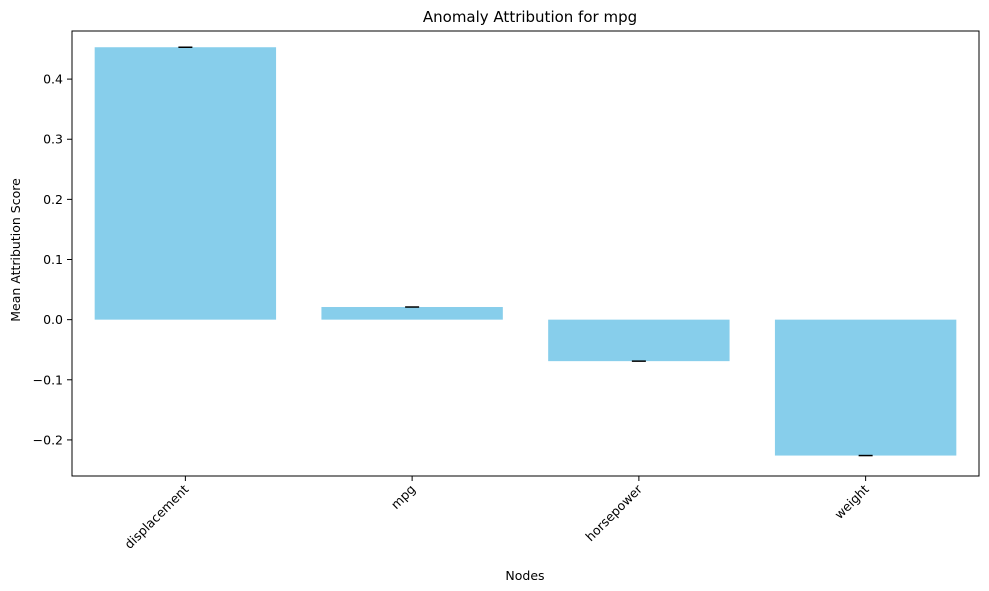  What do you see at coordinates (639, 340) in the screenshot?
I see `bar-horsepower` at bounding box center [639, 340].